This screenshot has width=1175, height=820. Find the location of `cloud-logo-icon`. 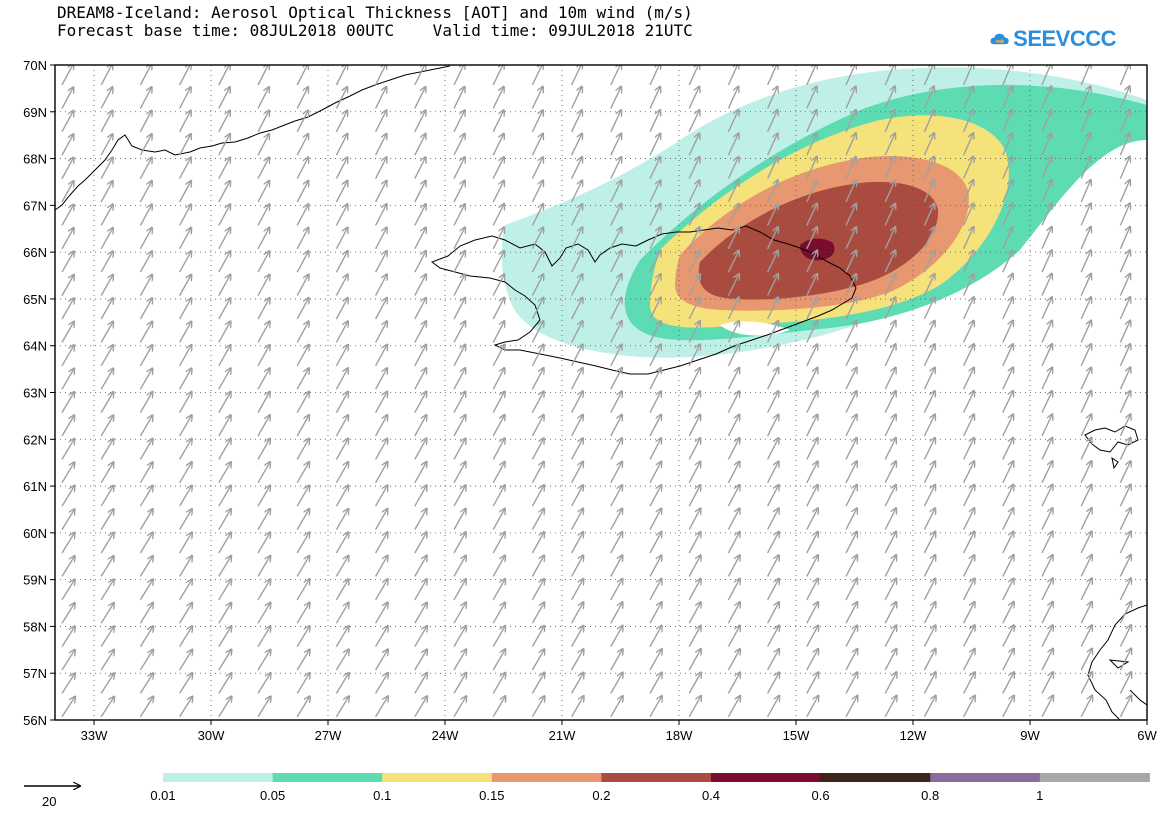

cloud-logo-icon is located at coordinates (999, 39).